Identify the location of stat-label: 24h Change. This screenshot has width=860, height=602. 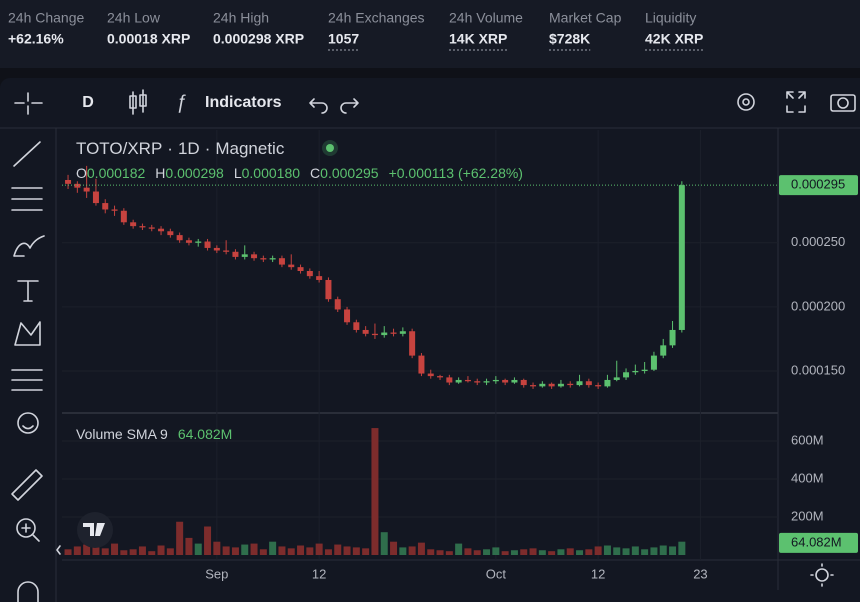
(46, 18).